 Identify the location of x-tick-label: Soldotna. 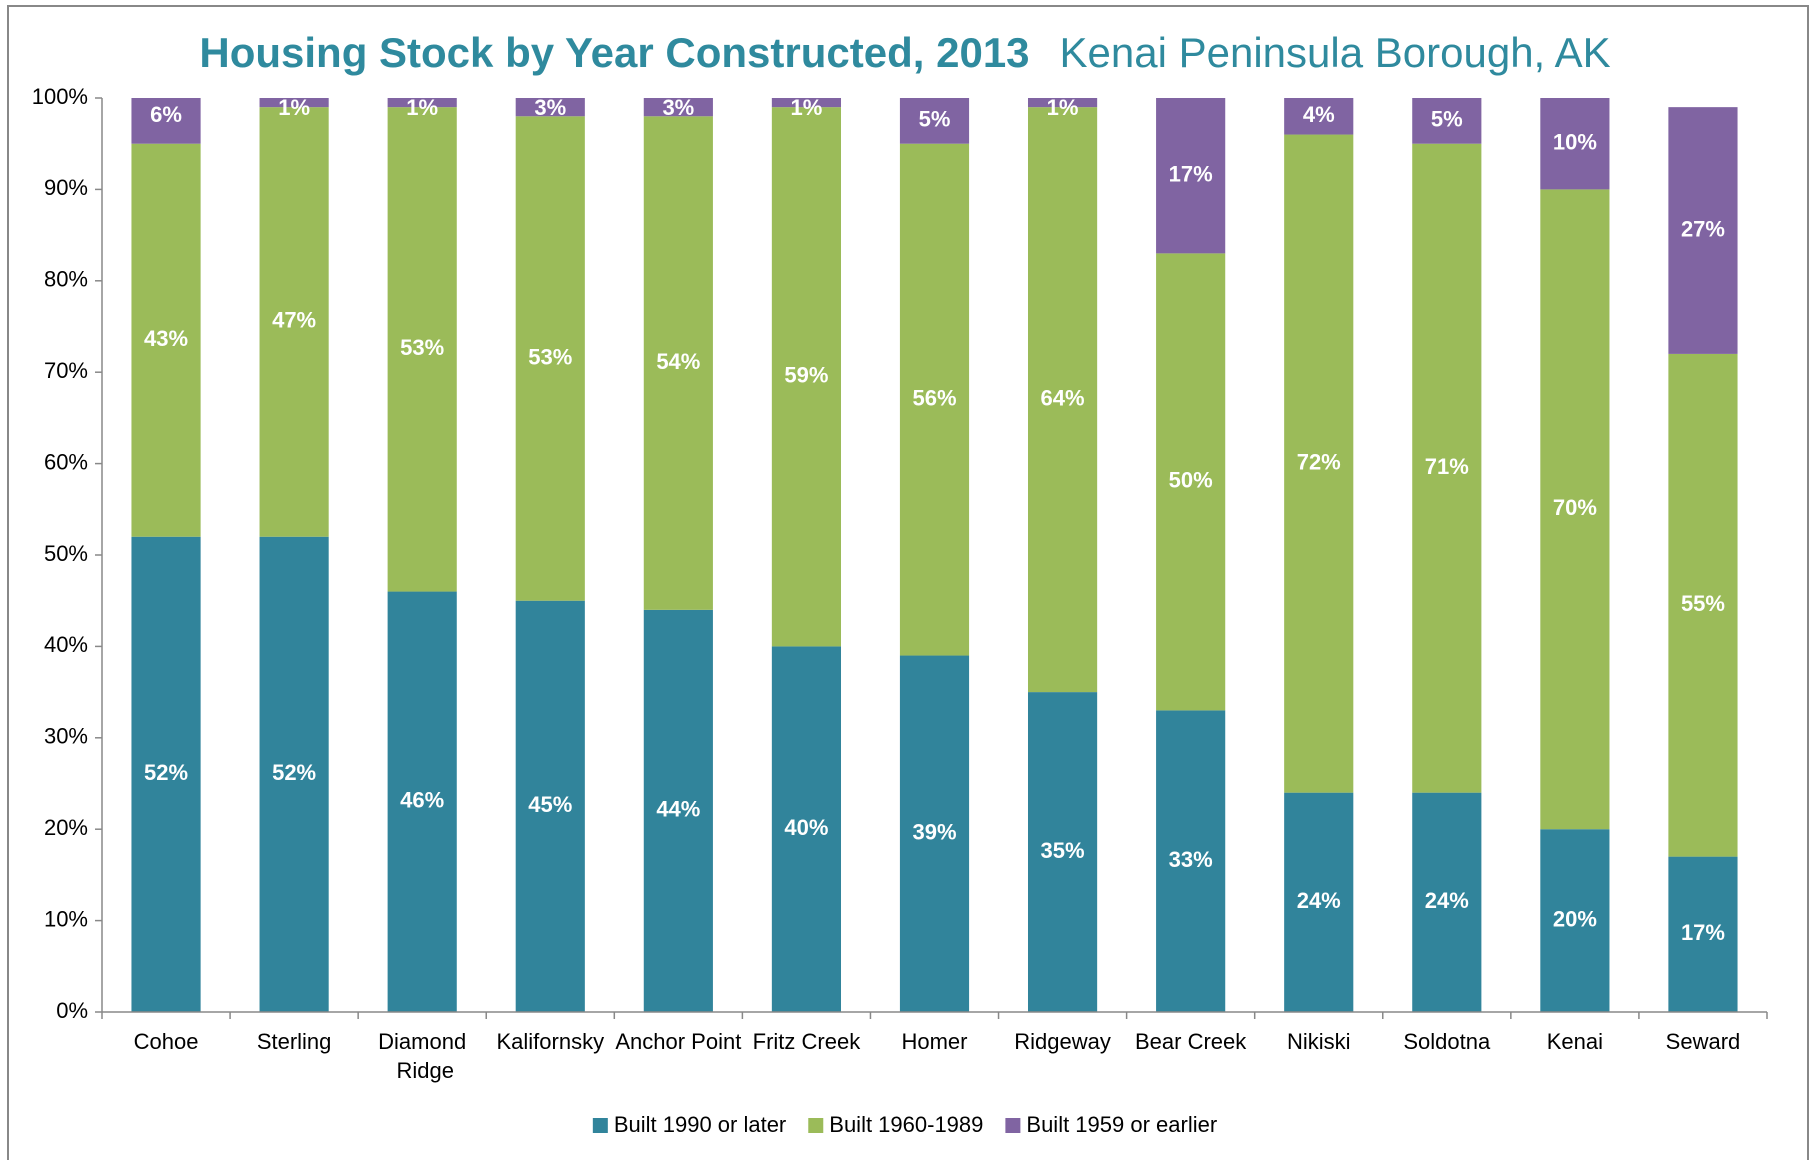
(1447, 1041).